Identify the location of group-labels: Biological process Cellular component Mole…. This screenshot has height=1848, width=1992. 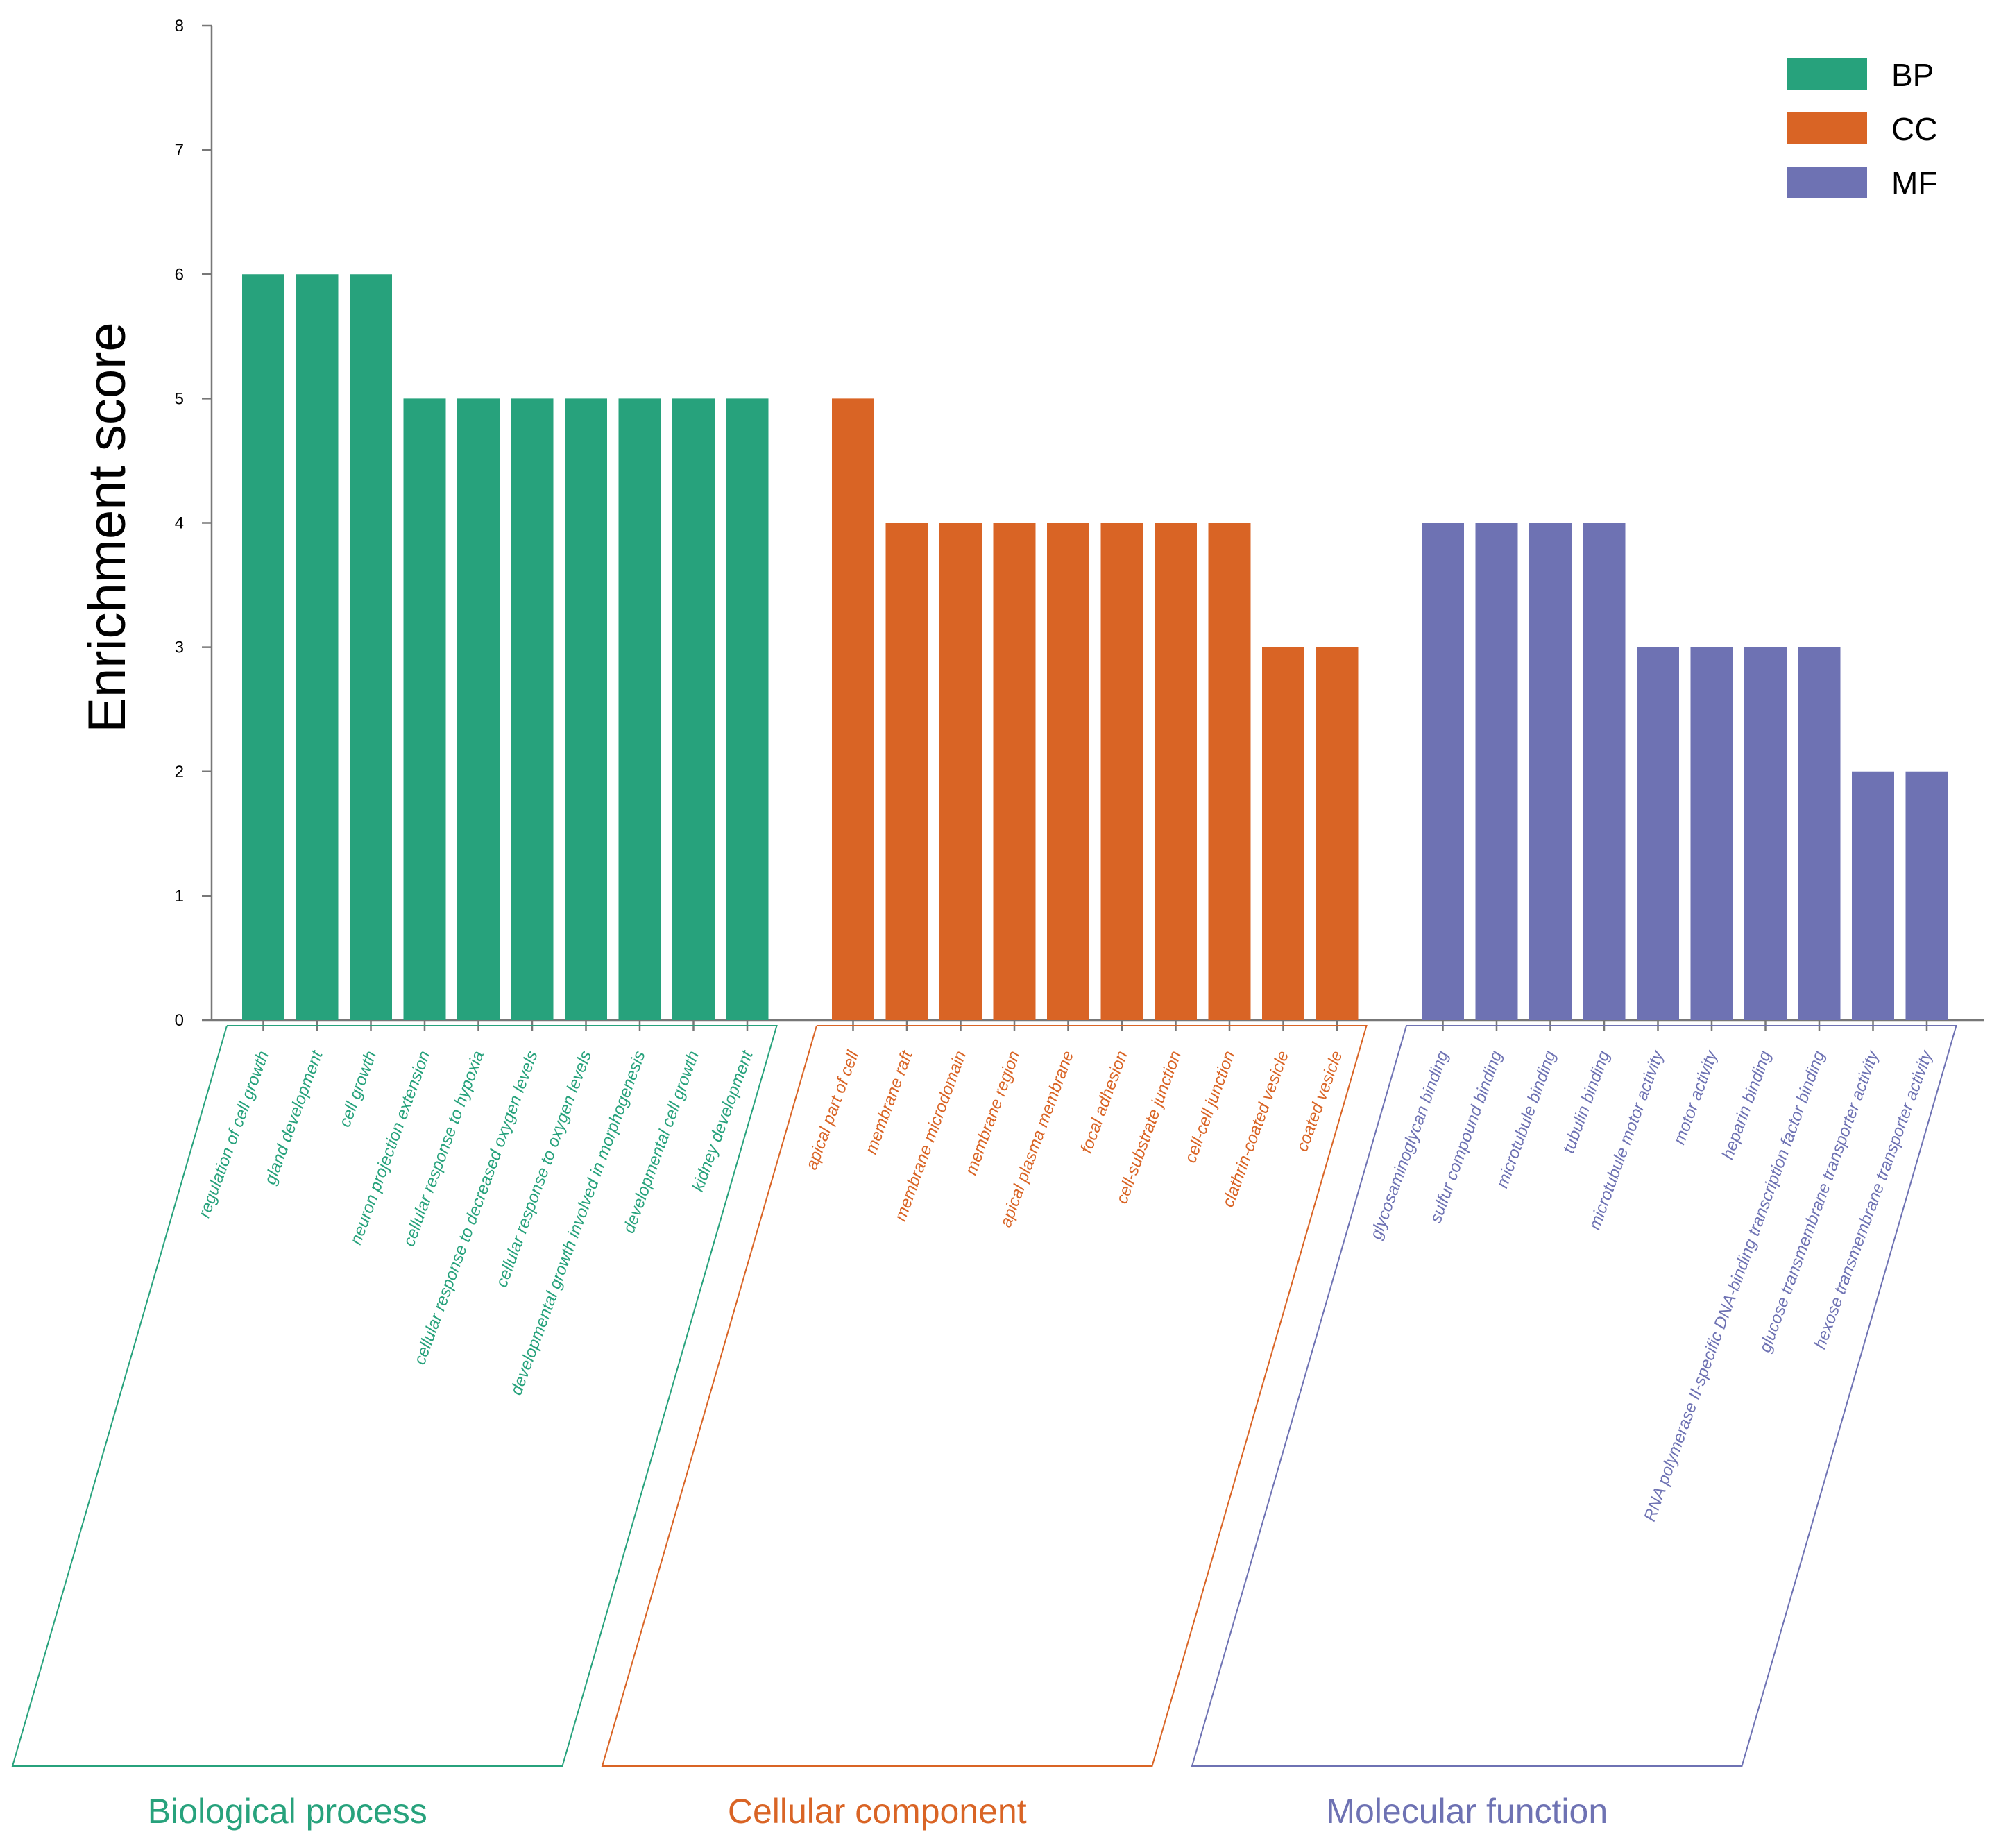
(878, 1811).